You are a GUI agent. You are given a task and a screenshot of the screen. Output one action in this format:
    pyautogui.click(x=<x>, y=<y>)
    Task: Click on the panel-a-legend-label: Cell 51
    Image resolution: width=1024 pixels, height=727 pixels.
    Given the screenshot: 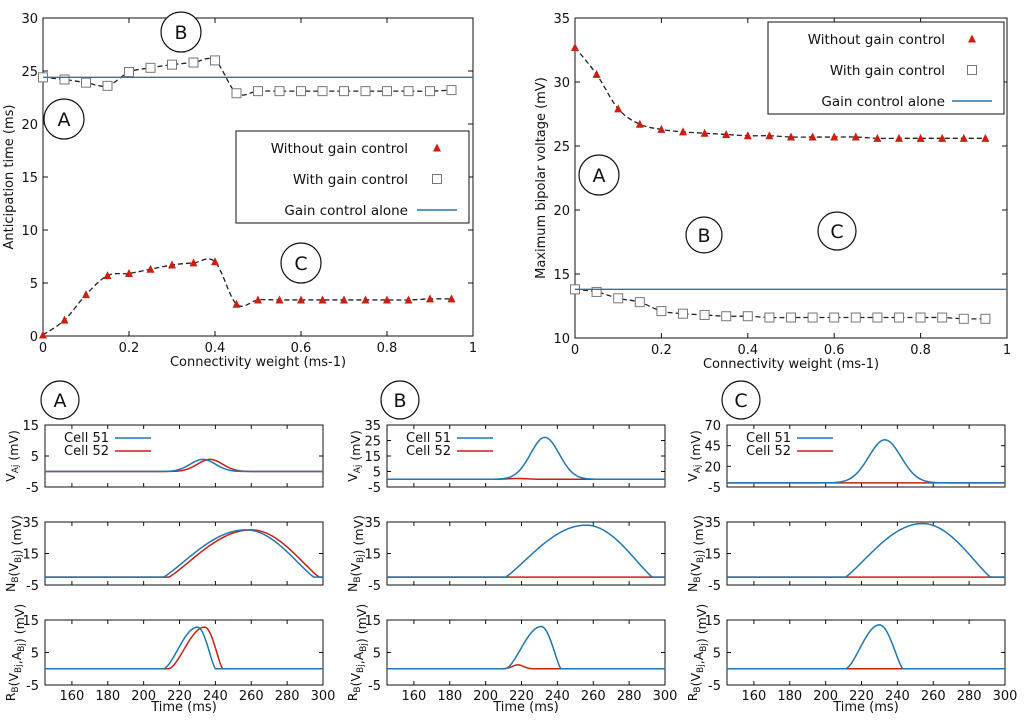 What is the action you would take?
    pyautogui.click(x=86, y=438)
    